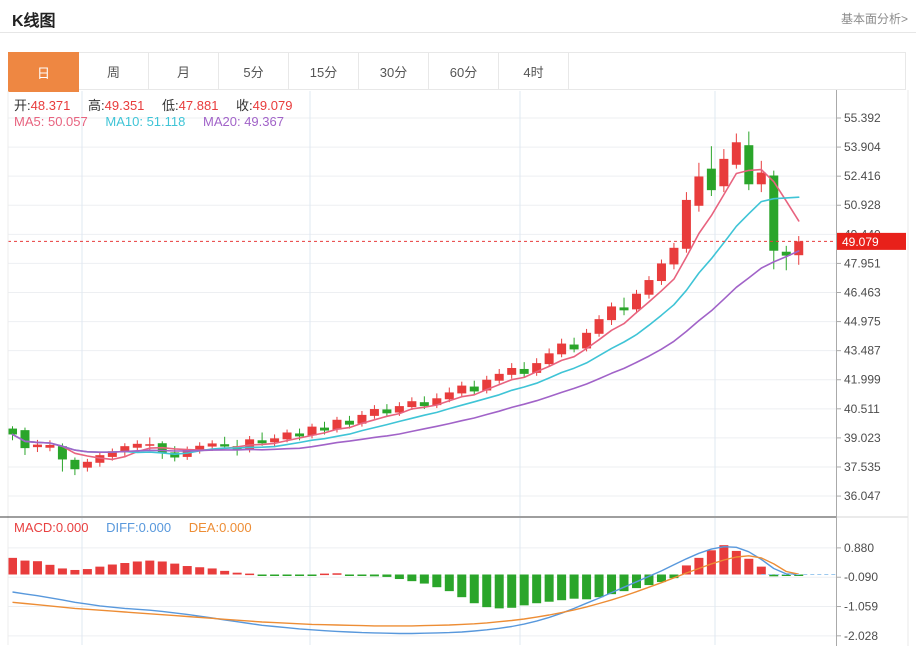 Image resolution: width=916 pixels, height=646 pixels. I want to click on svg-text: 55.392, so click(862, 118).